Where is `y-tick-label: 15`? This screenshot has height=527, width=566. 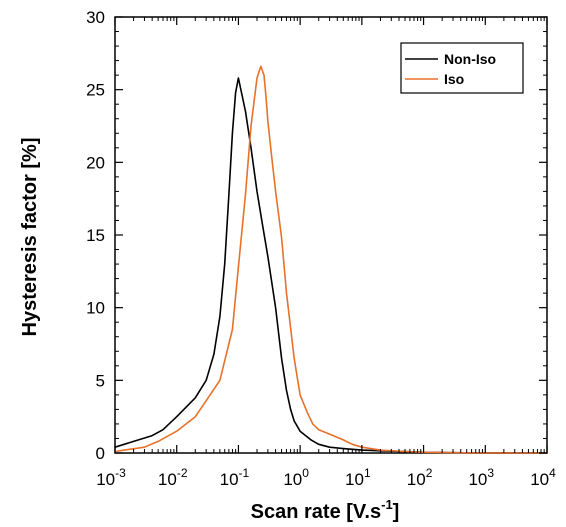
y-tick-label: 15 is located at coordinates (95, 235).